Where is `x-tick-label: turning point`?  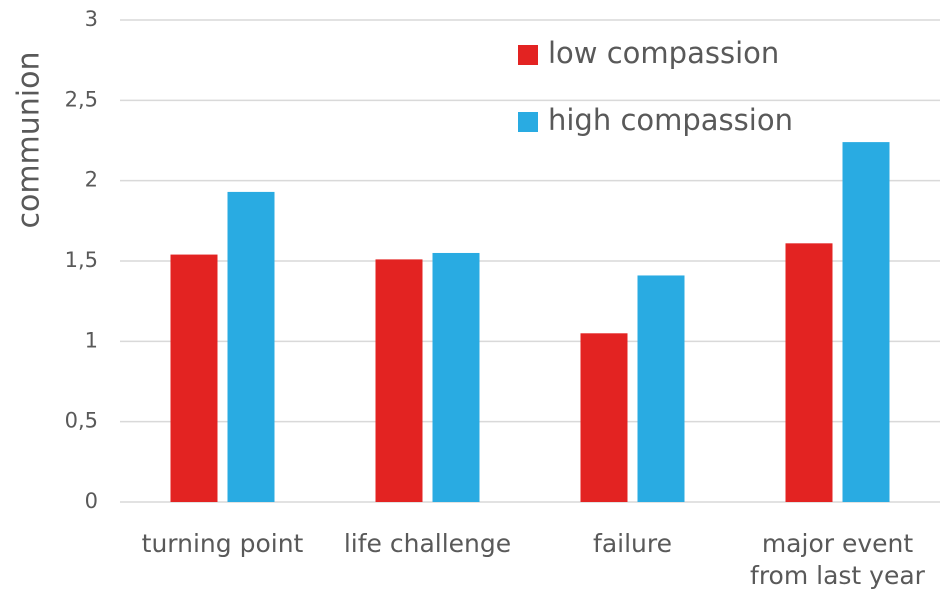
x-tick-label: turning point is located at coordinates (222, 543).